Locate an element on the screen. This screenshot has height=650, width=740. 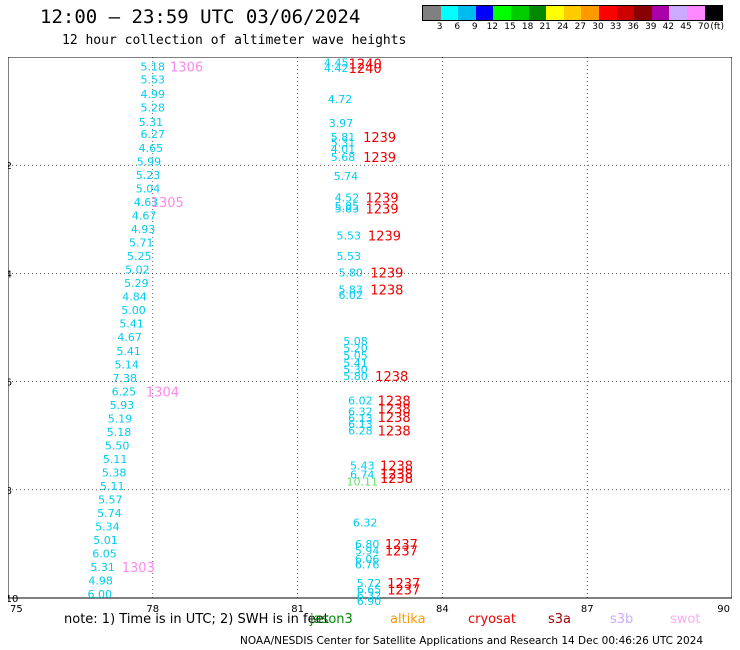
wave-height-value: 6.74 is located at coordinates (362, 475).